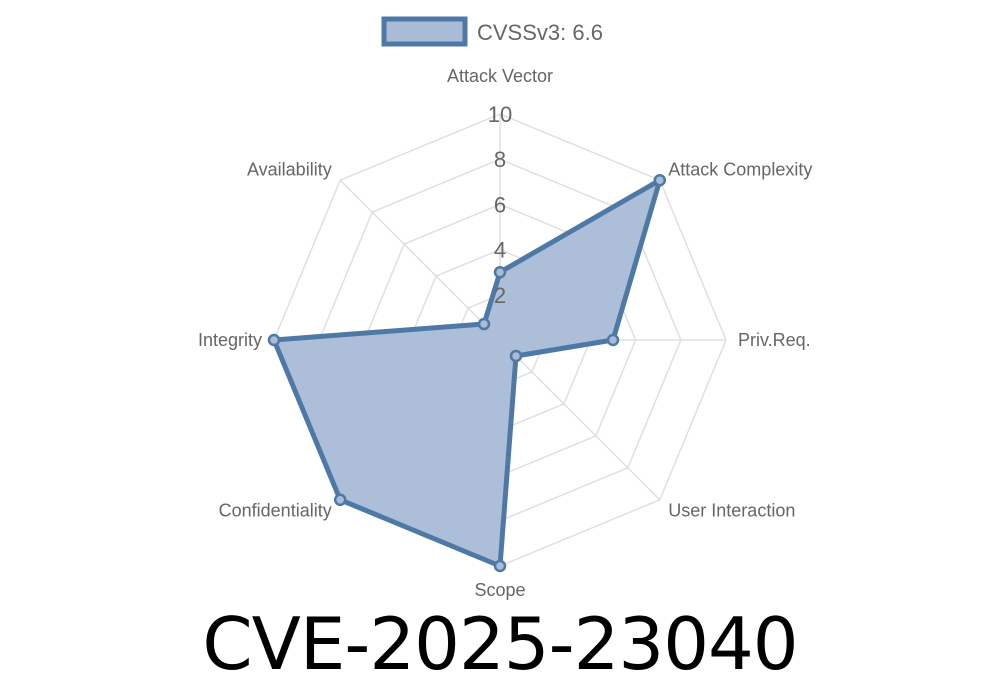 The width and height of the screenshot is (1000, 700). What do you see at coordinates (540, 32) in the screenshot?
I see `legend-label: CVSSv3: 6.6` at bounding box center [540, 32].